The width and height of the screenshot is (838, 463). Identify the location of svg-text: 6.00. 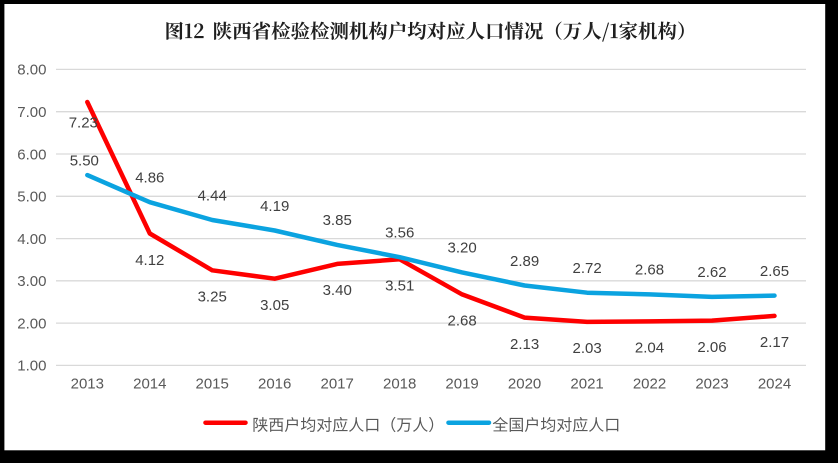
(31, 154).